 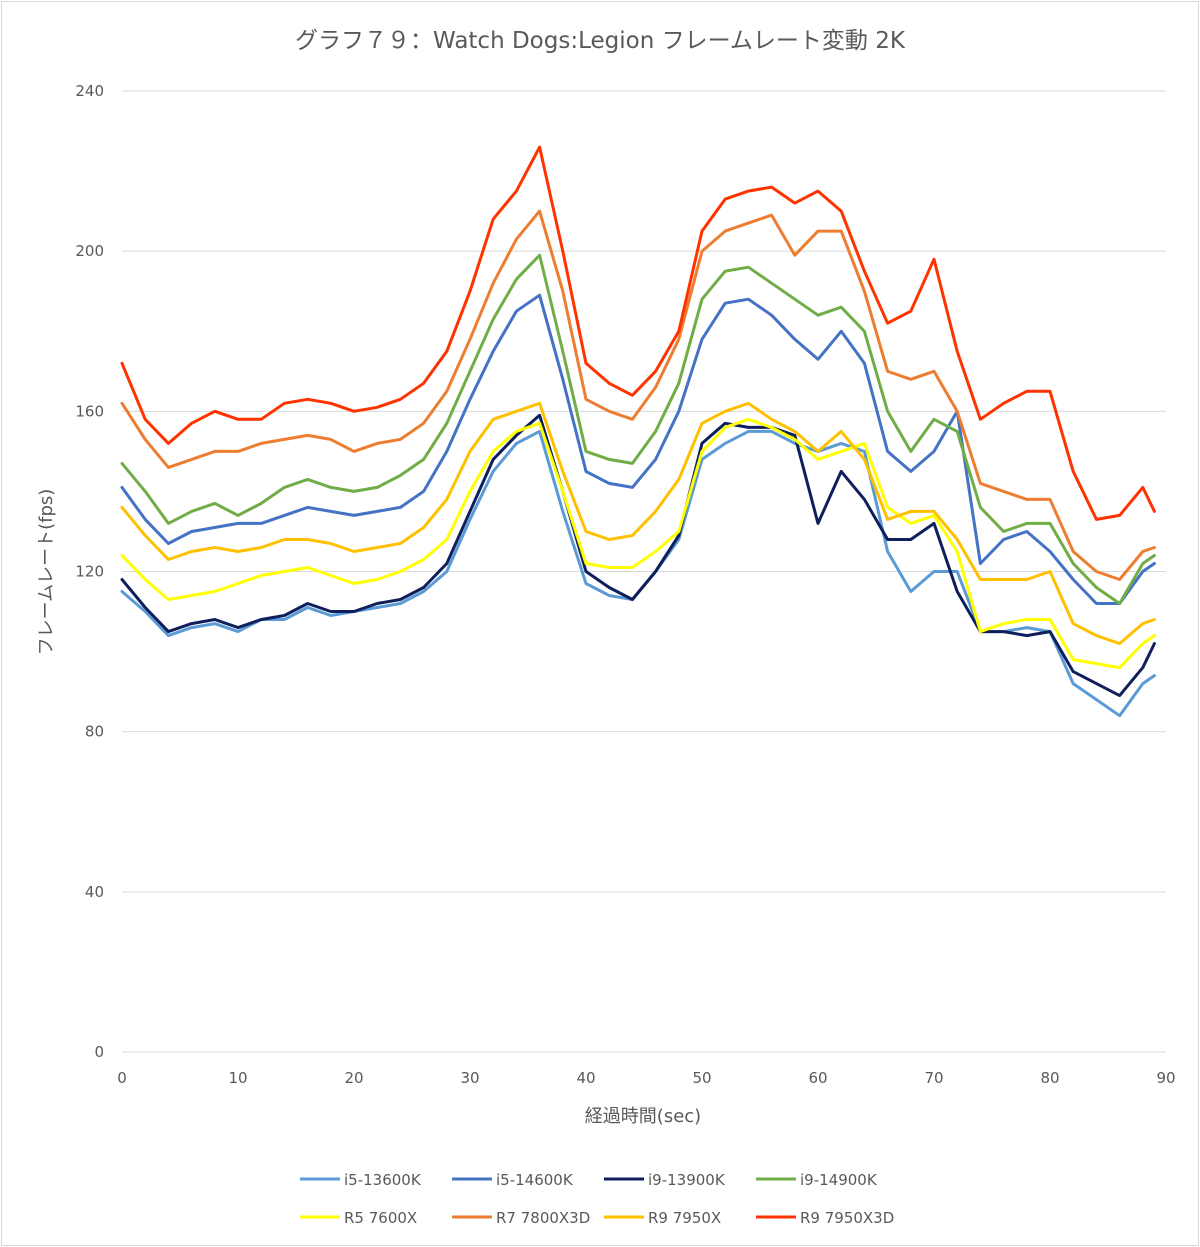 I want to click on y-tick-label: 40, so click(x=94, y=892).